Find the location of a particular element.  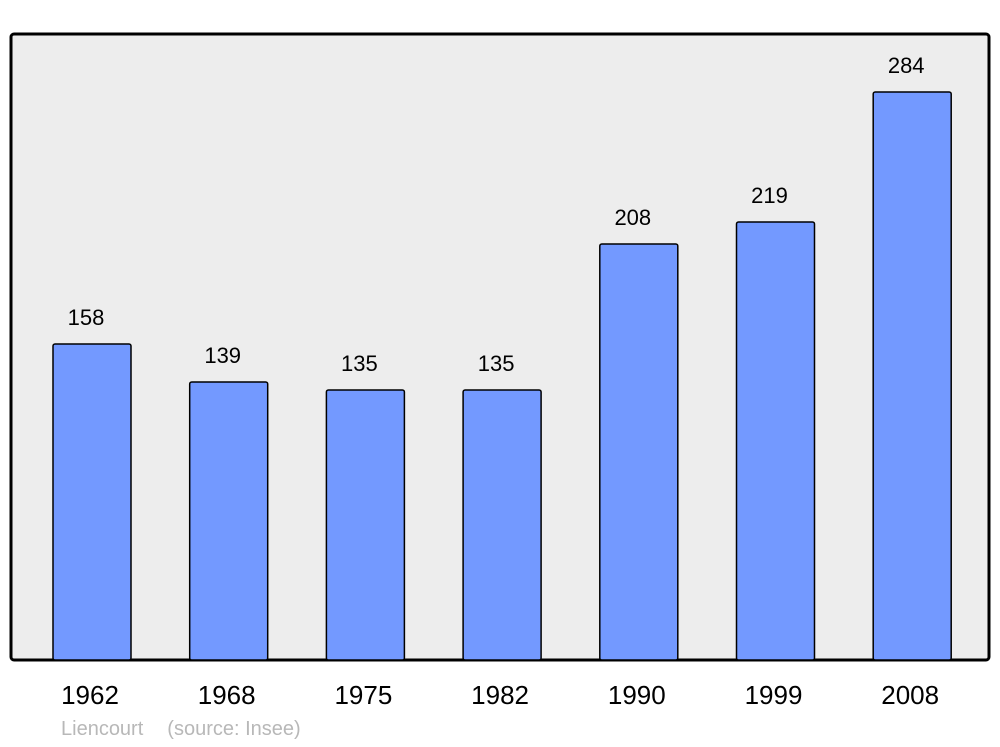

footer-place: Liencourt is located at coordinates (102, 729).